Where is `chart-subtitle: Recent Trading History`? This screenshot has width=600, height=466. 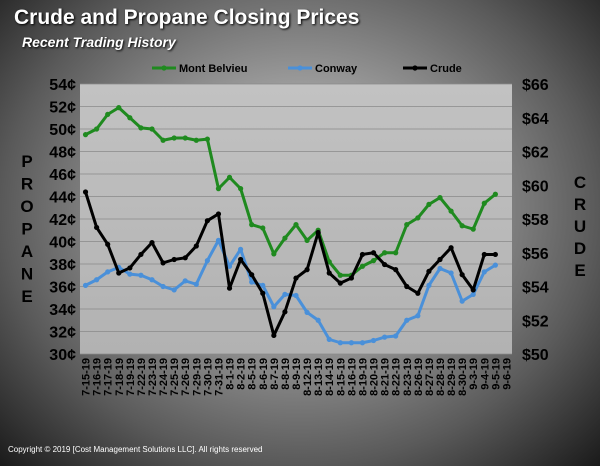 chart-subtitle: Recent Trading History is located at coordinates (99, 42).